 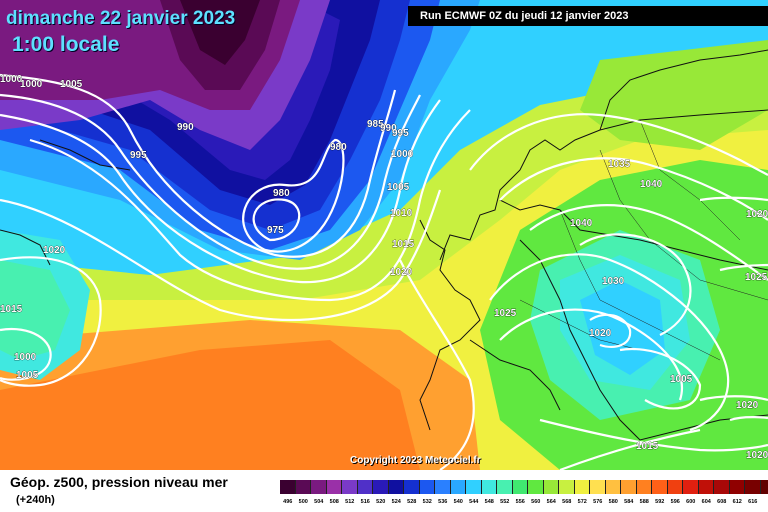 I want to click on scale-label: 600, so click(x=691, y=502).